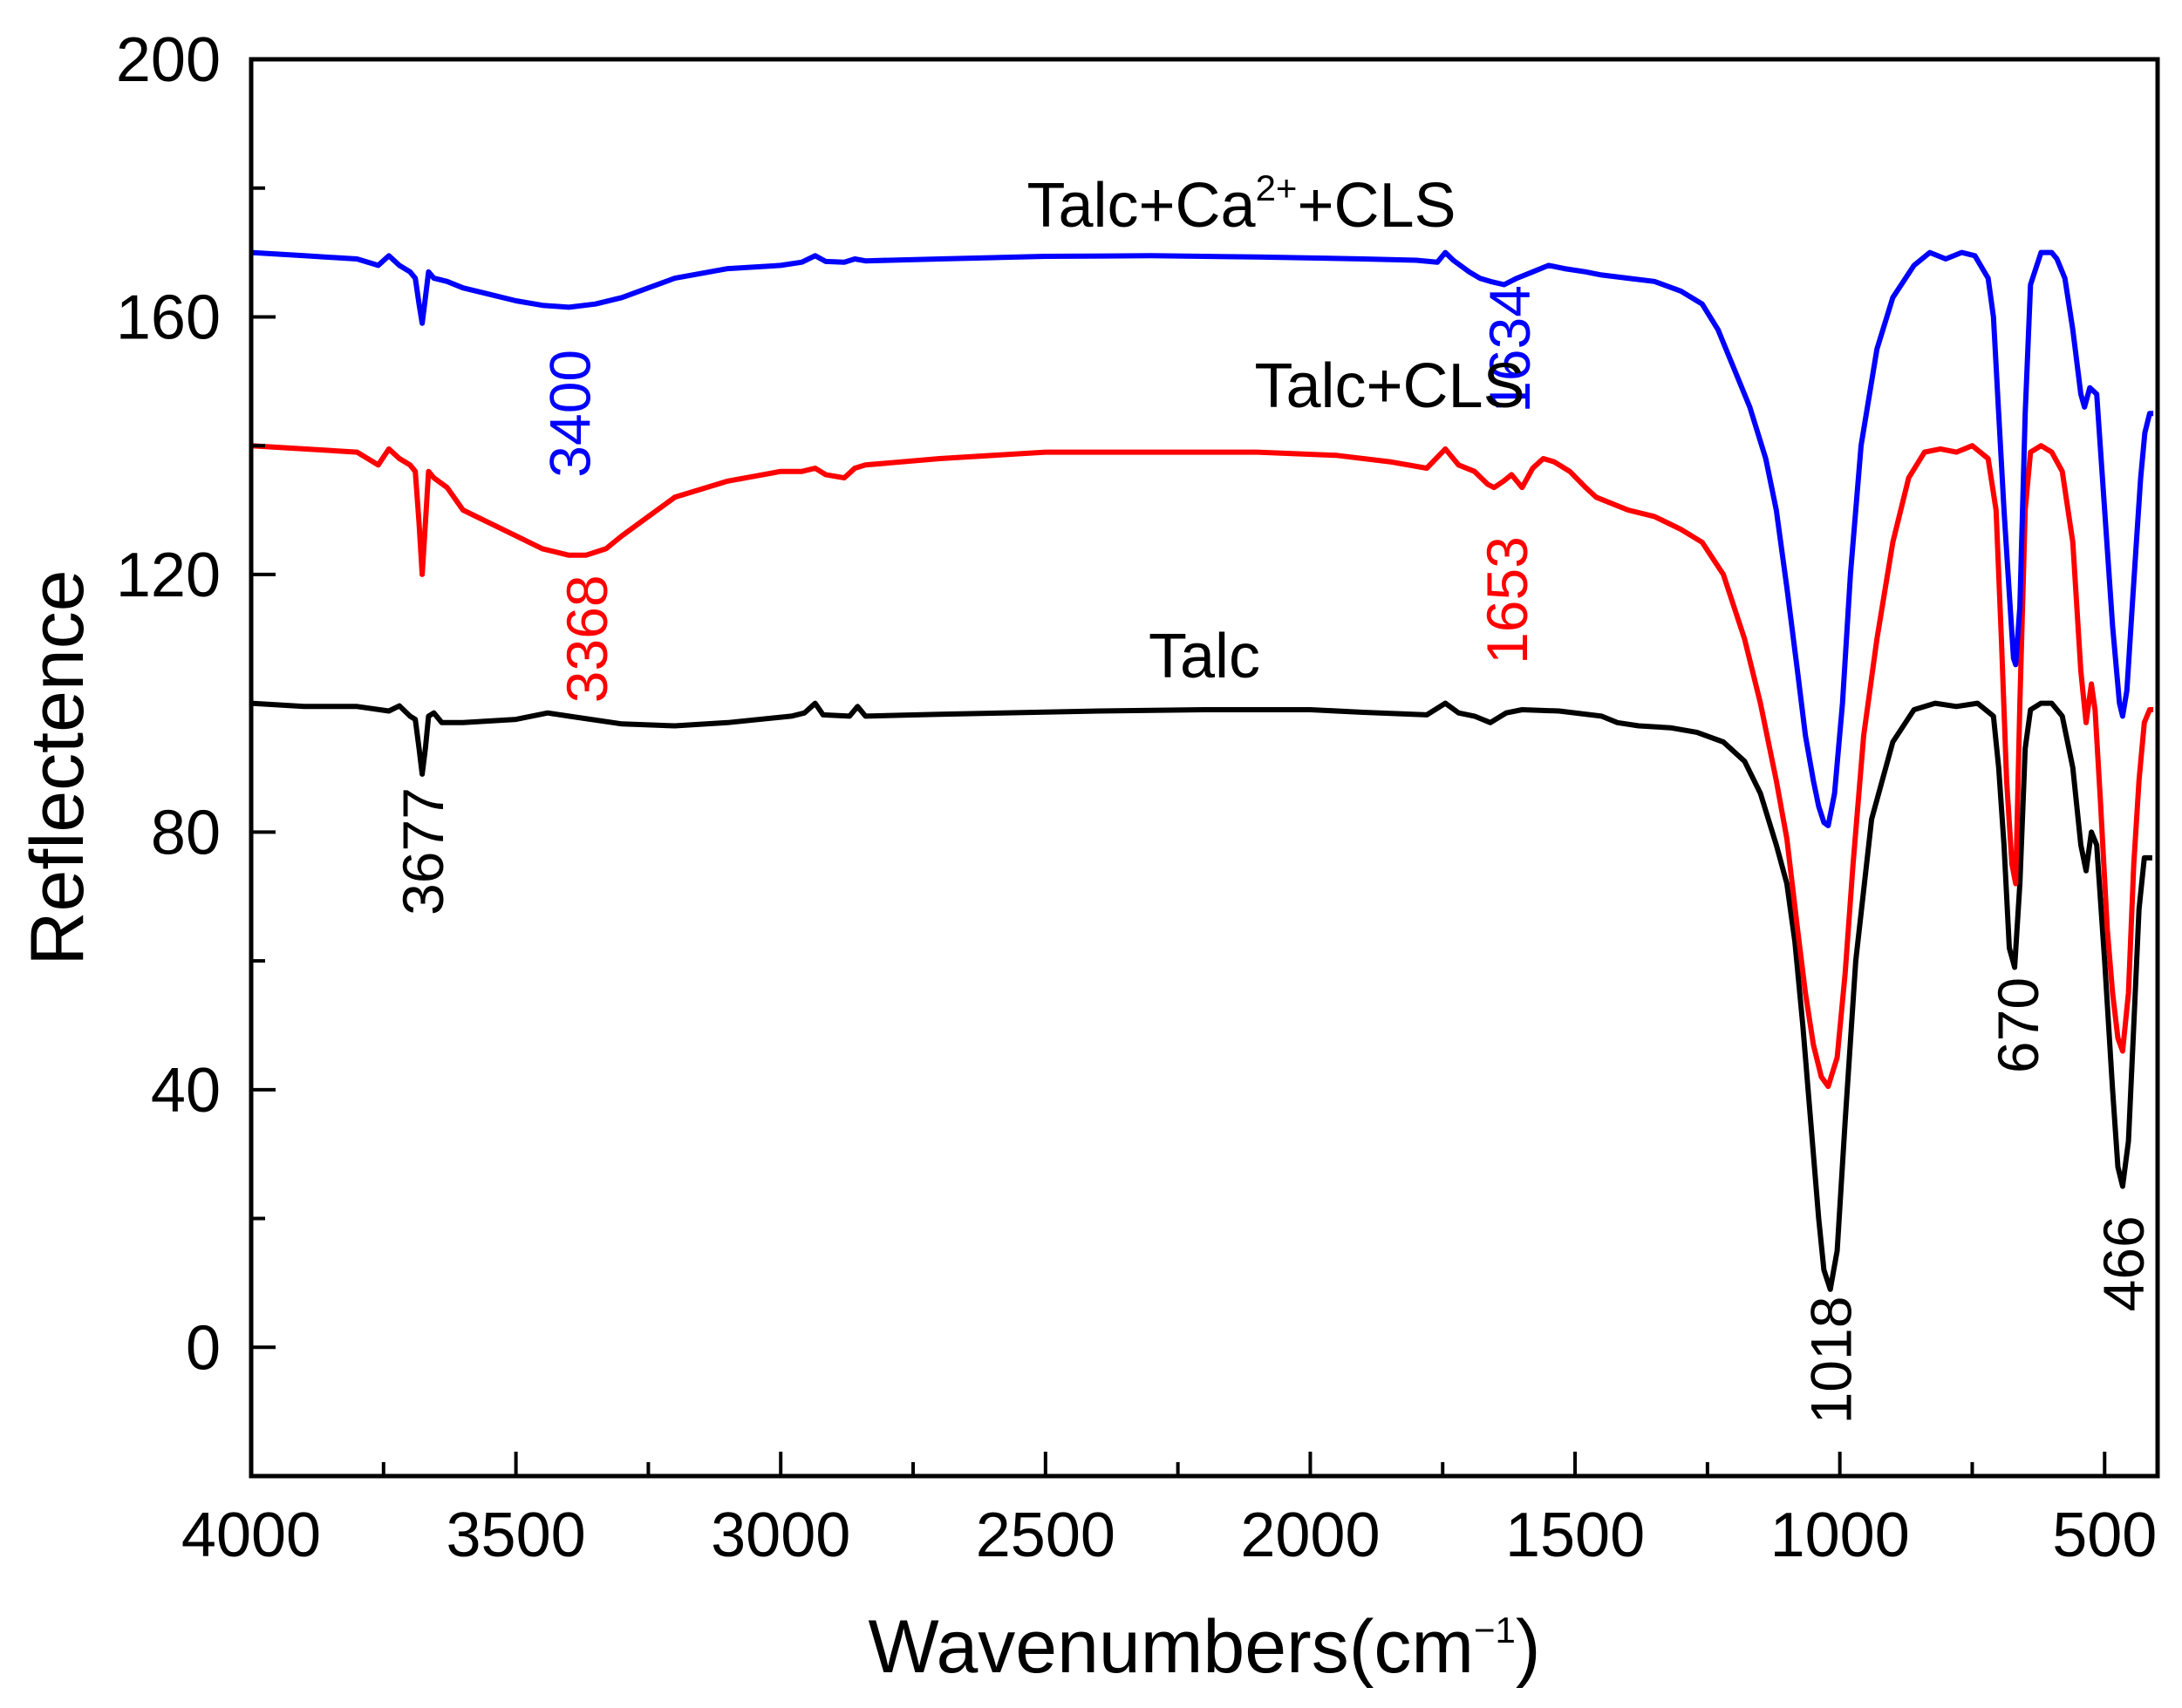 This screenshot has height=1708, width=2182. I want to click on x-axis-title-close: ), so click(1529, 1647).